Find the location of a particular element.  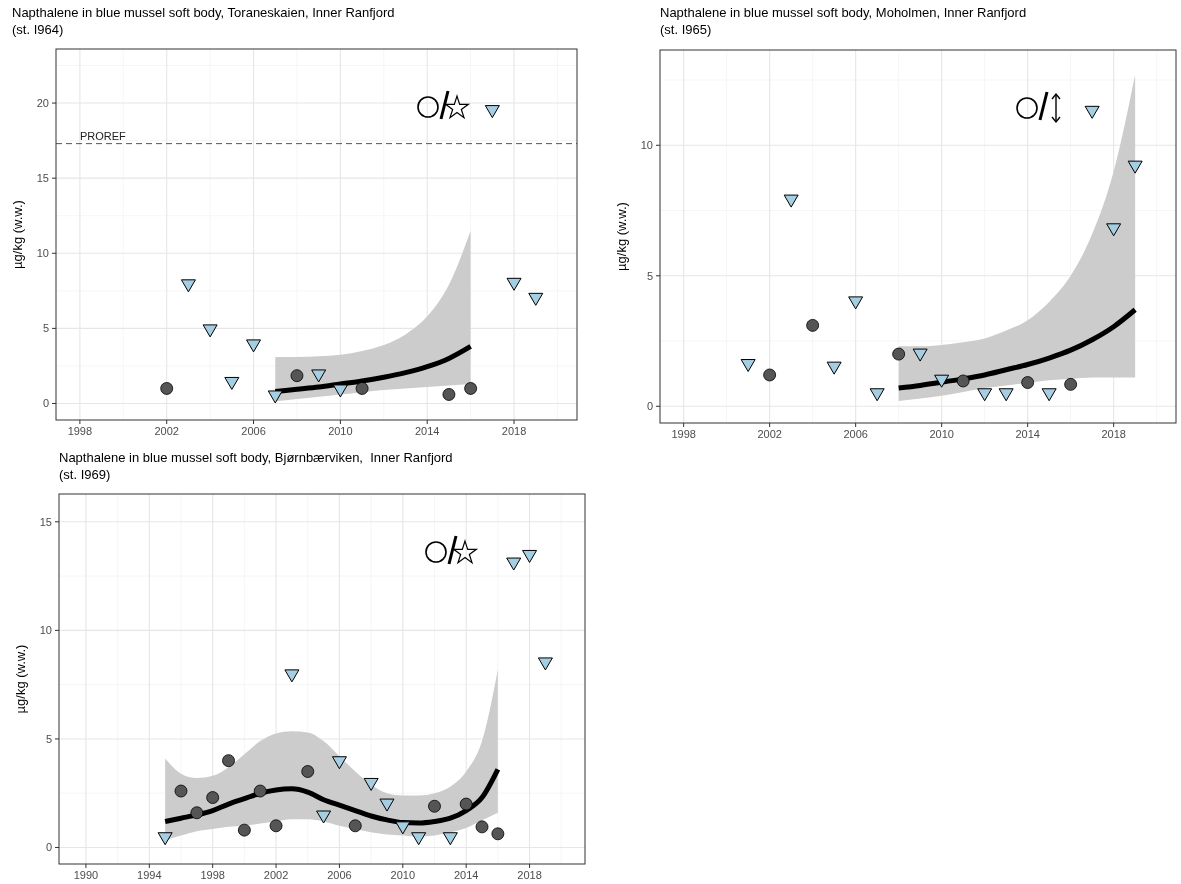

x-tick-label: 1994 is located at coordinates (149, 875).